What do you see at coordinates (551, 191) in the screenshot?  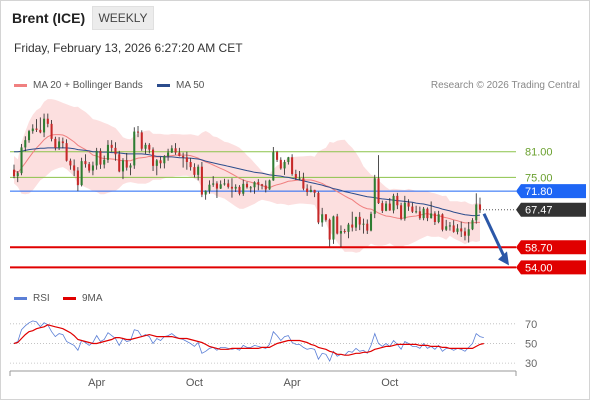 I see `level-tag-71.80` at bounding box center [551, 191].